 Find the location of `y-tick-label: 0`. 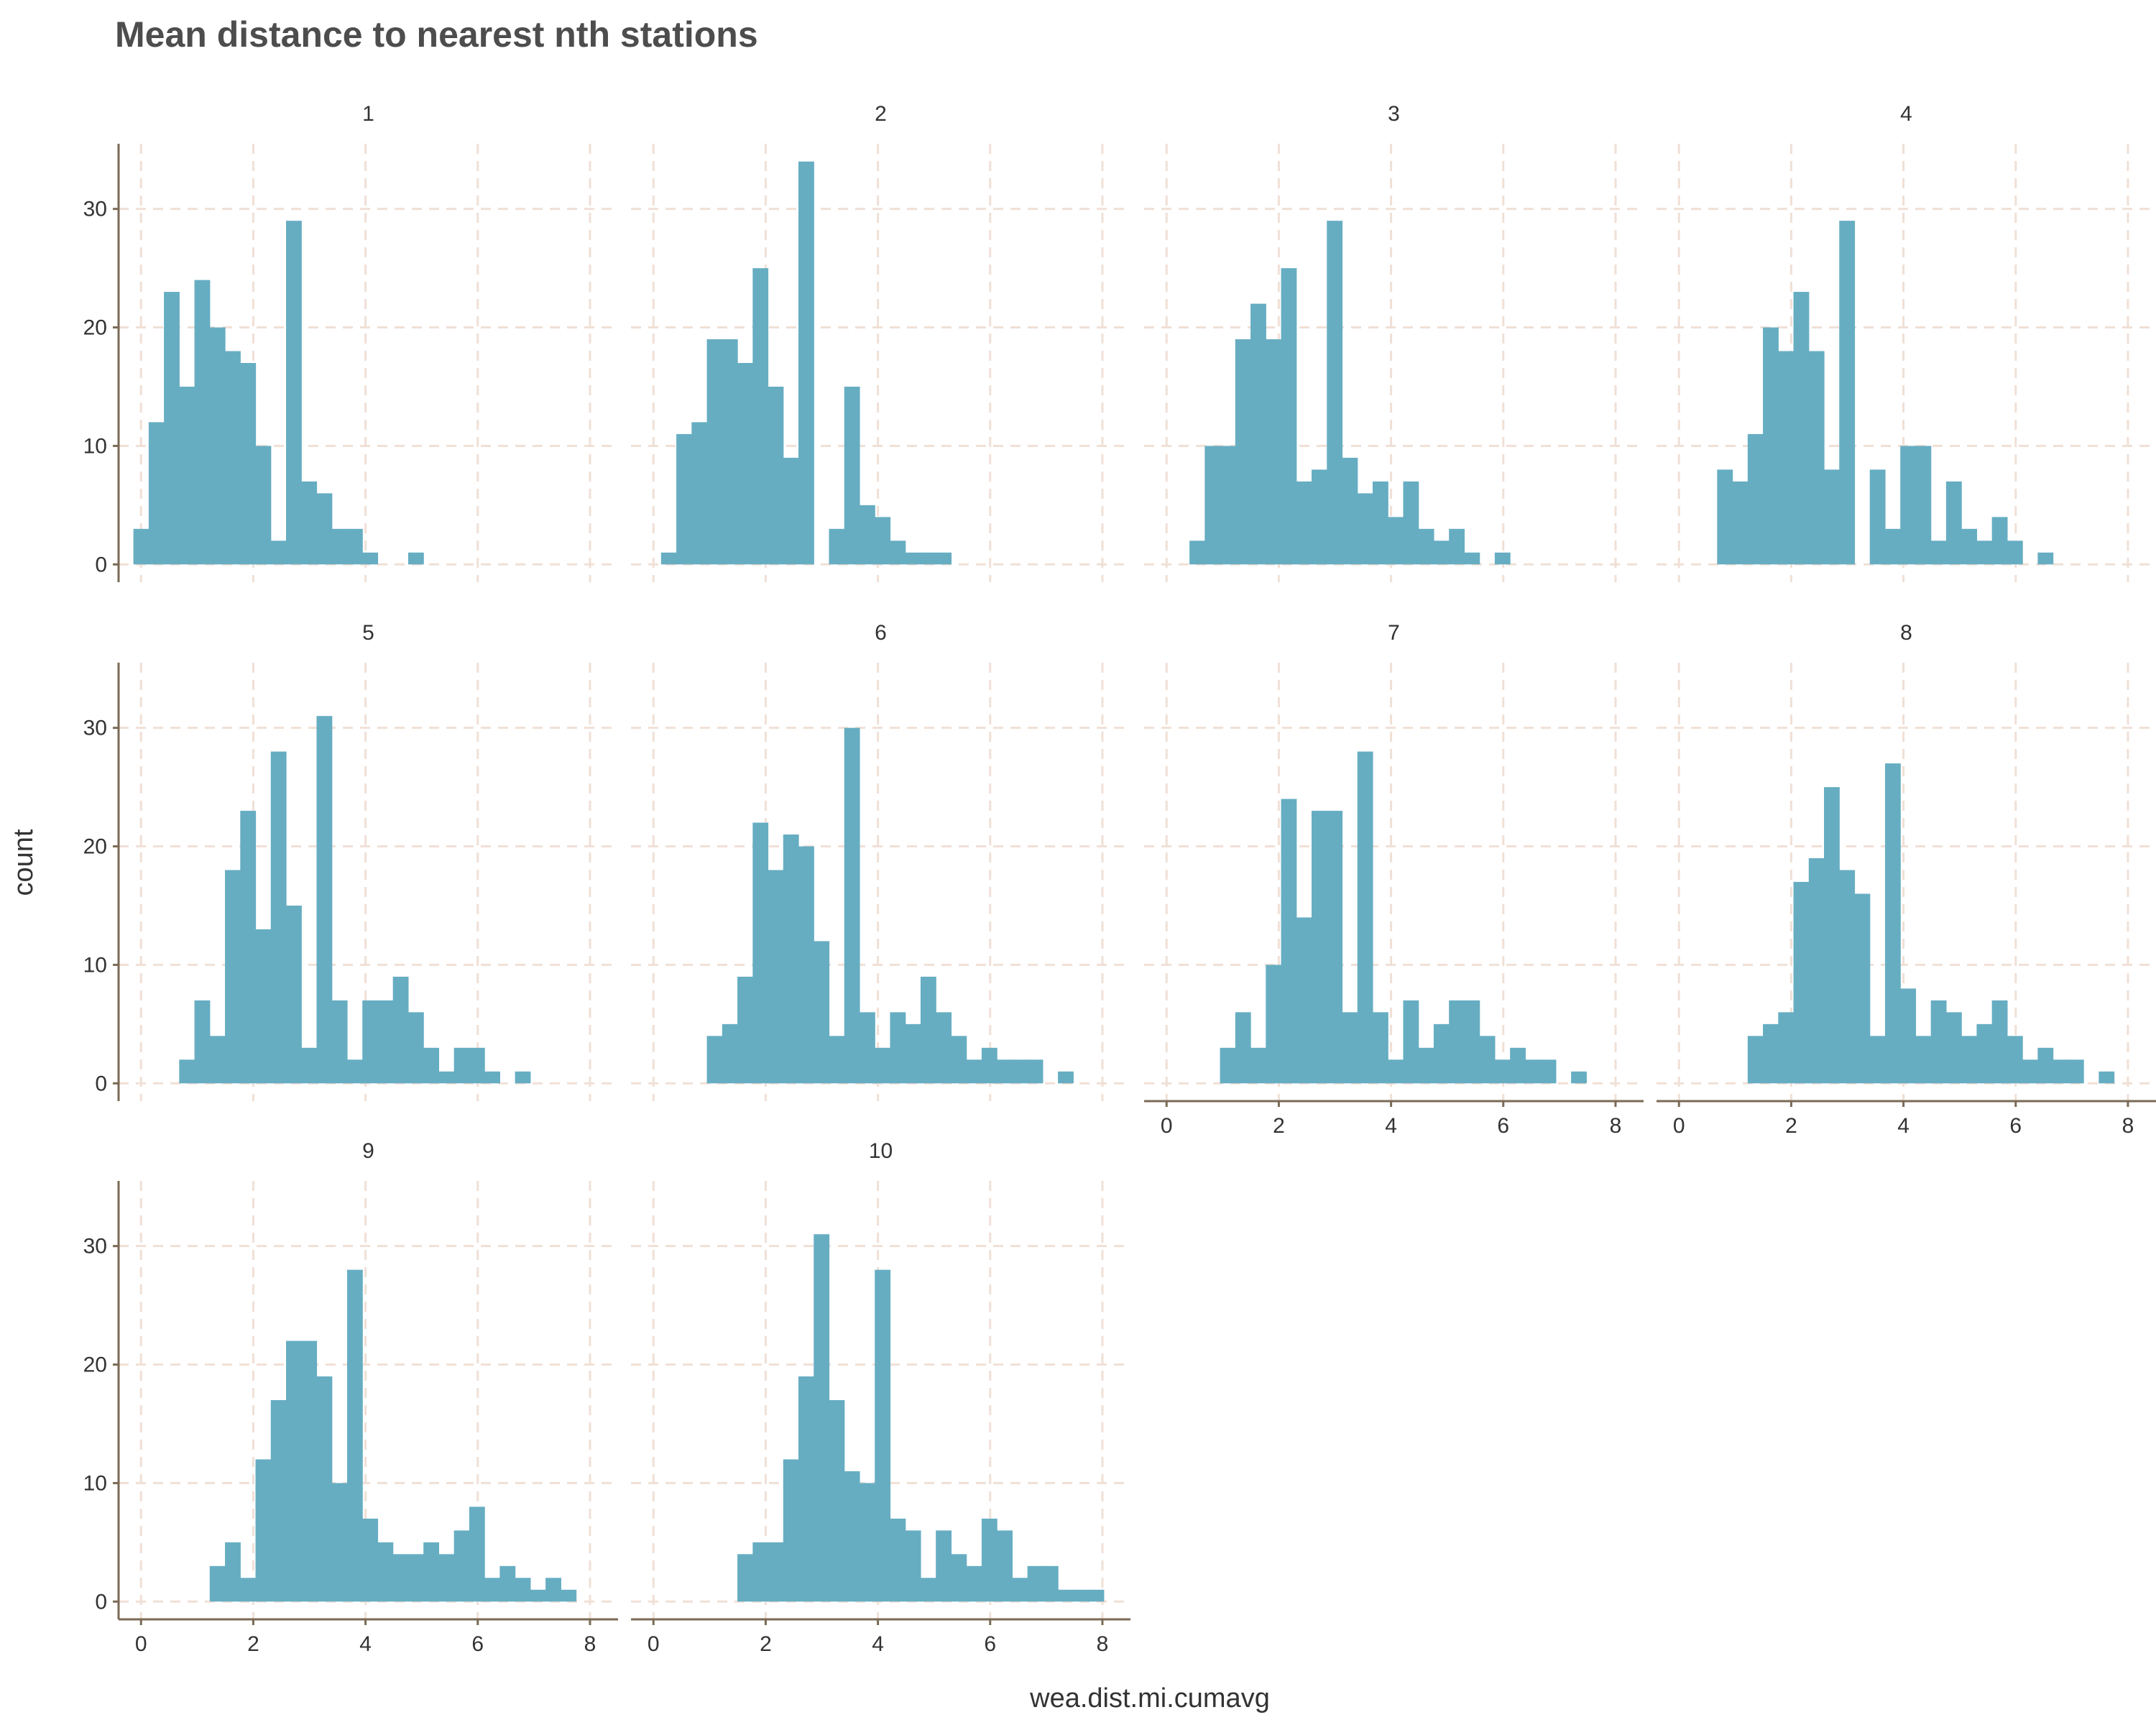

y-tick-label: 0 is located at coordinates (101, 1083).